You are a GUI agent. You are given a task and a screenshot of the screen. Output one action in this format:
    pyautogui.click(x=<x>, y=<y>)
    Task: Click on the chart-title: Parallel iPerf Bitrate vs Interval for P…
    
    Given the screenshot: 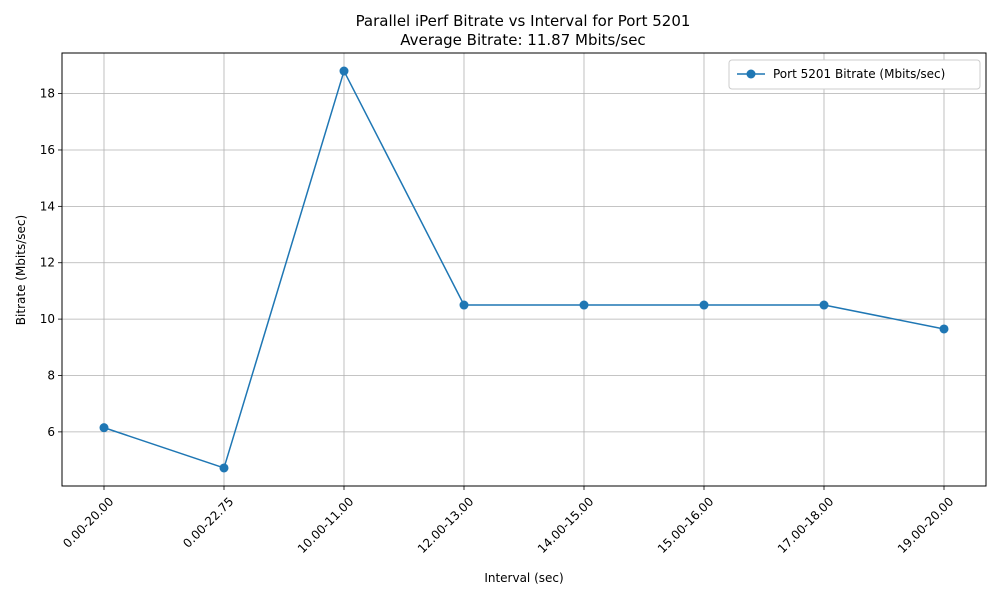 What is the action you would take?
    pyautogui.click(x=523, y=21)
    